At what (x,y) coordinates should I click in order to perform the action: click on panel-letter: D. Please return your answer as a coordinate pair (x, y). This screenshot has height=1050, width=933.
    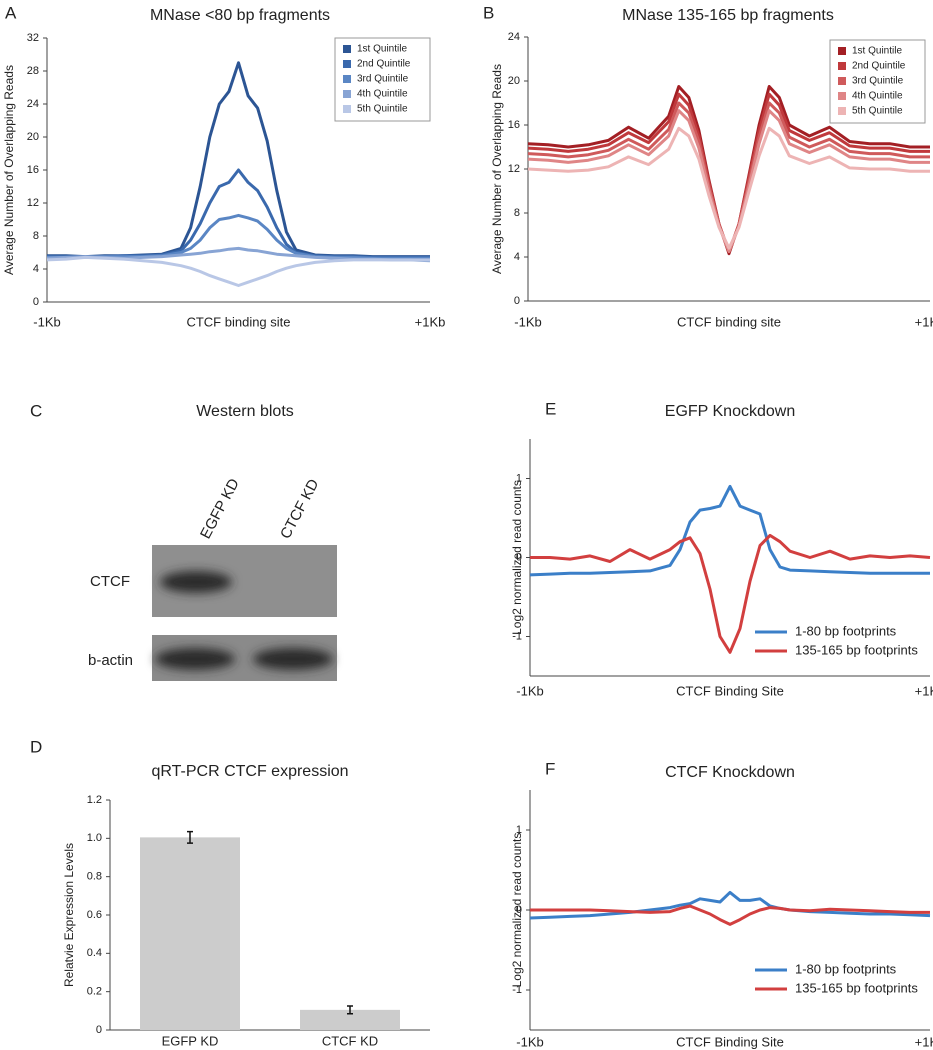
    Looking at the image, I should click on (36, 746).